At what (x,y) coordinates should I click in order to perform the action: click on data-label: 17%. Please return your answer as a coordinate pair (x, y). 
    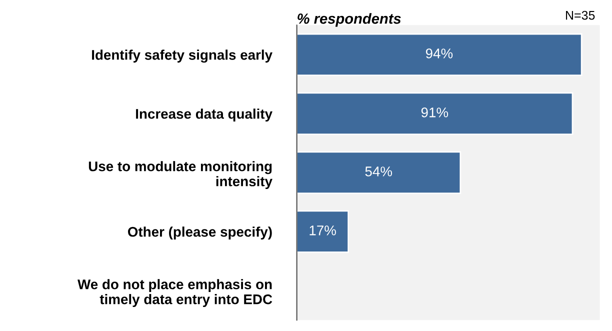
    Looking at the image, I should click on (323, 231).